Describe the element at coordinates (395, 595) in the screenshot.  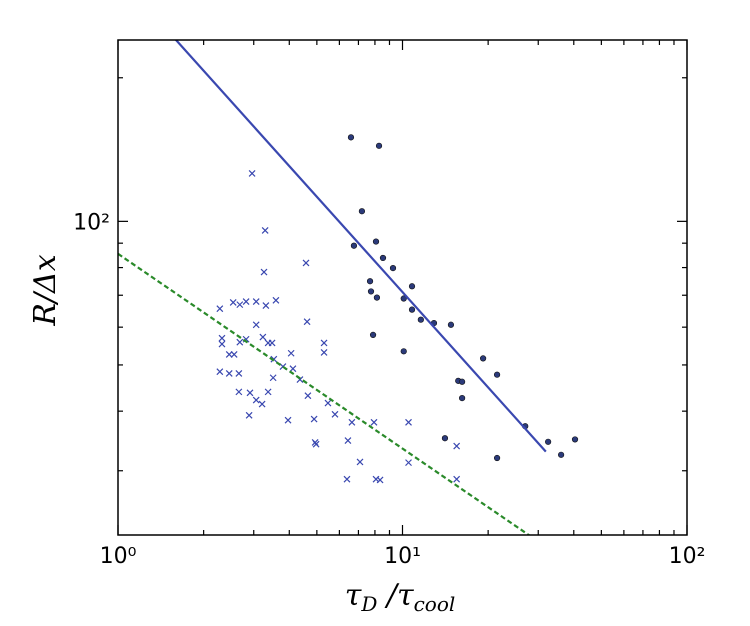
I see `x-label-part: /τ` at that location.